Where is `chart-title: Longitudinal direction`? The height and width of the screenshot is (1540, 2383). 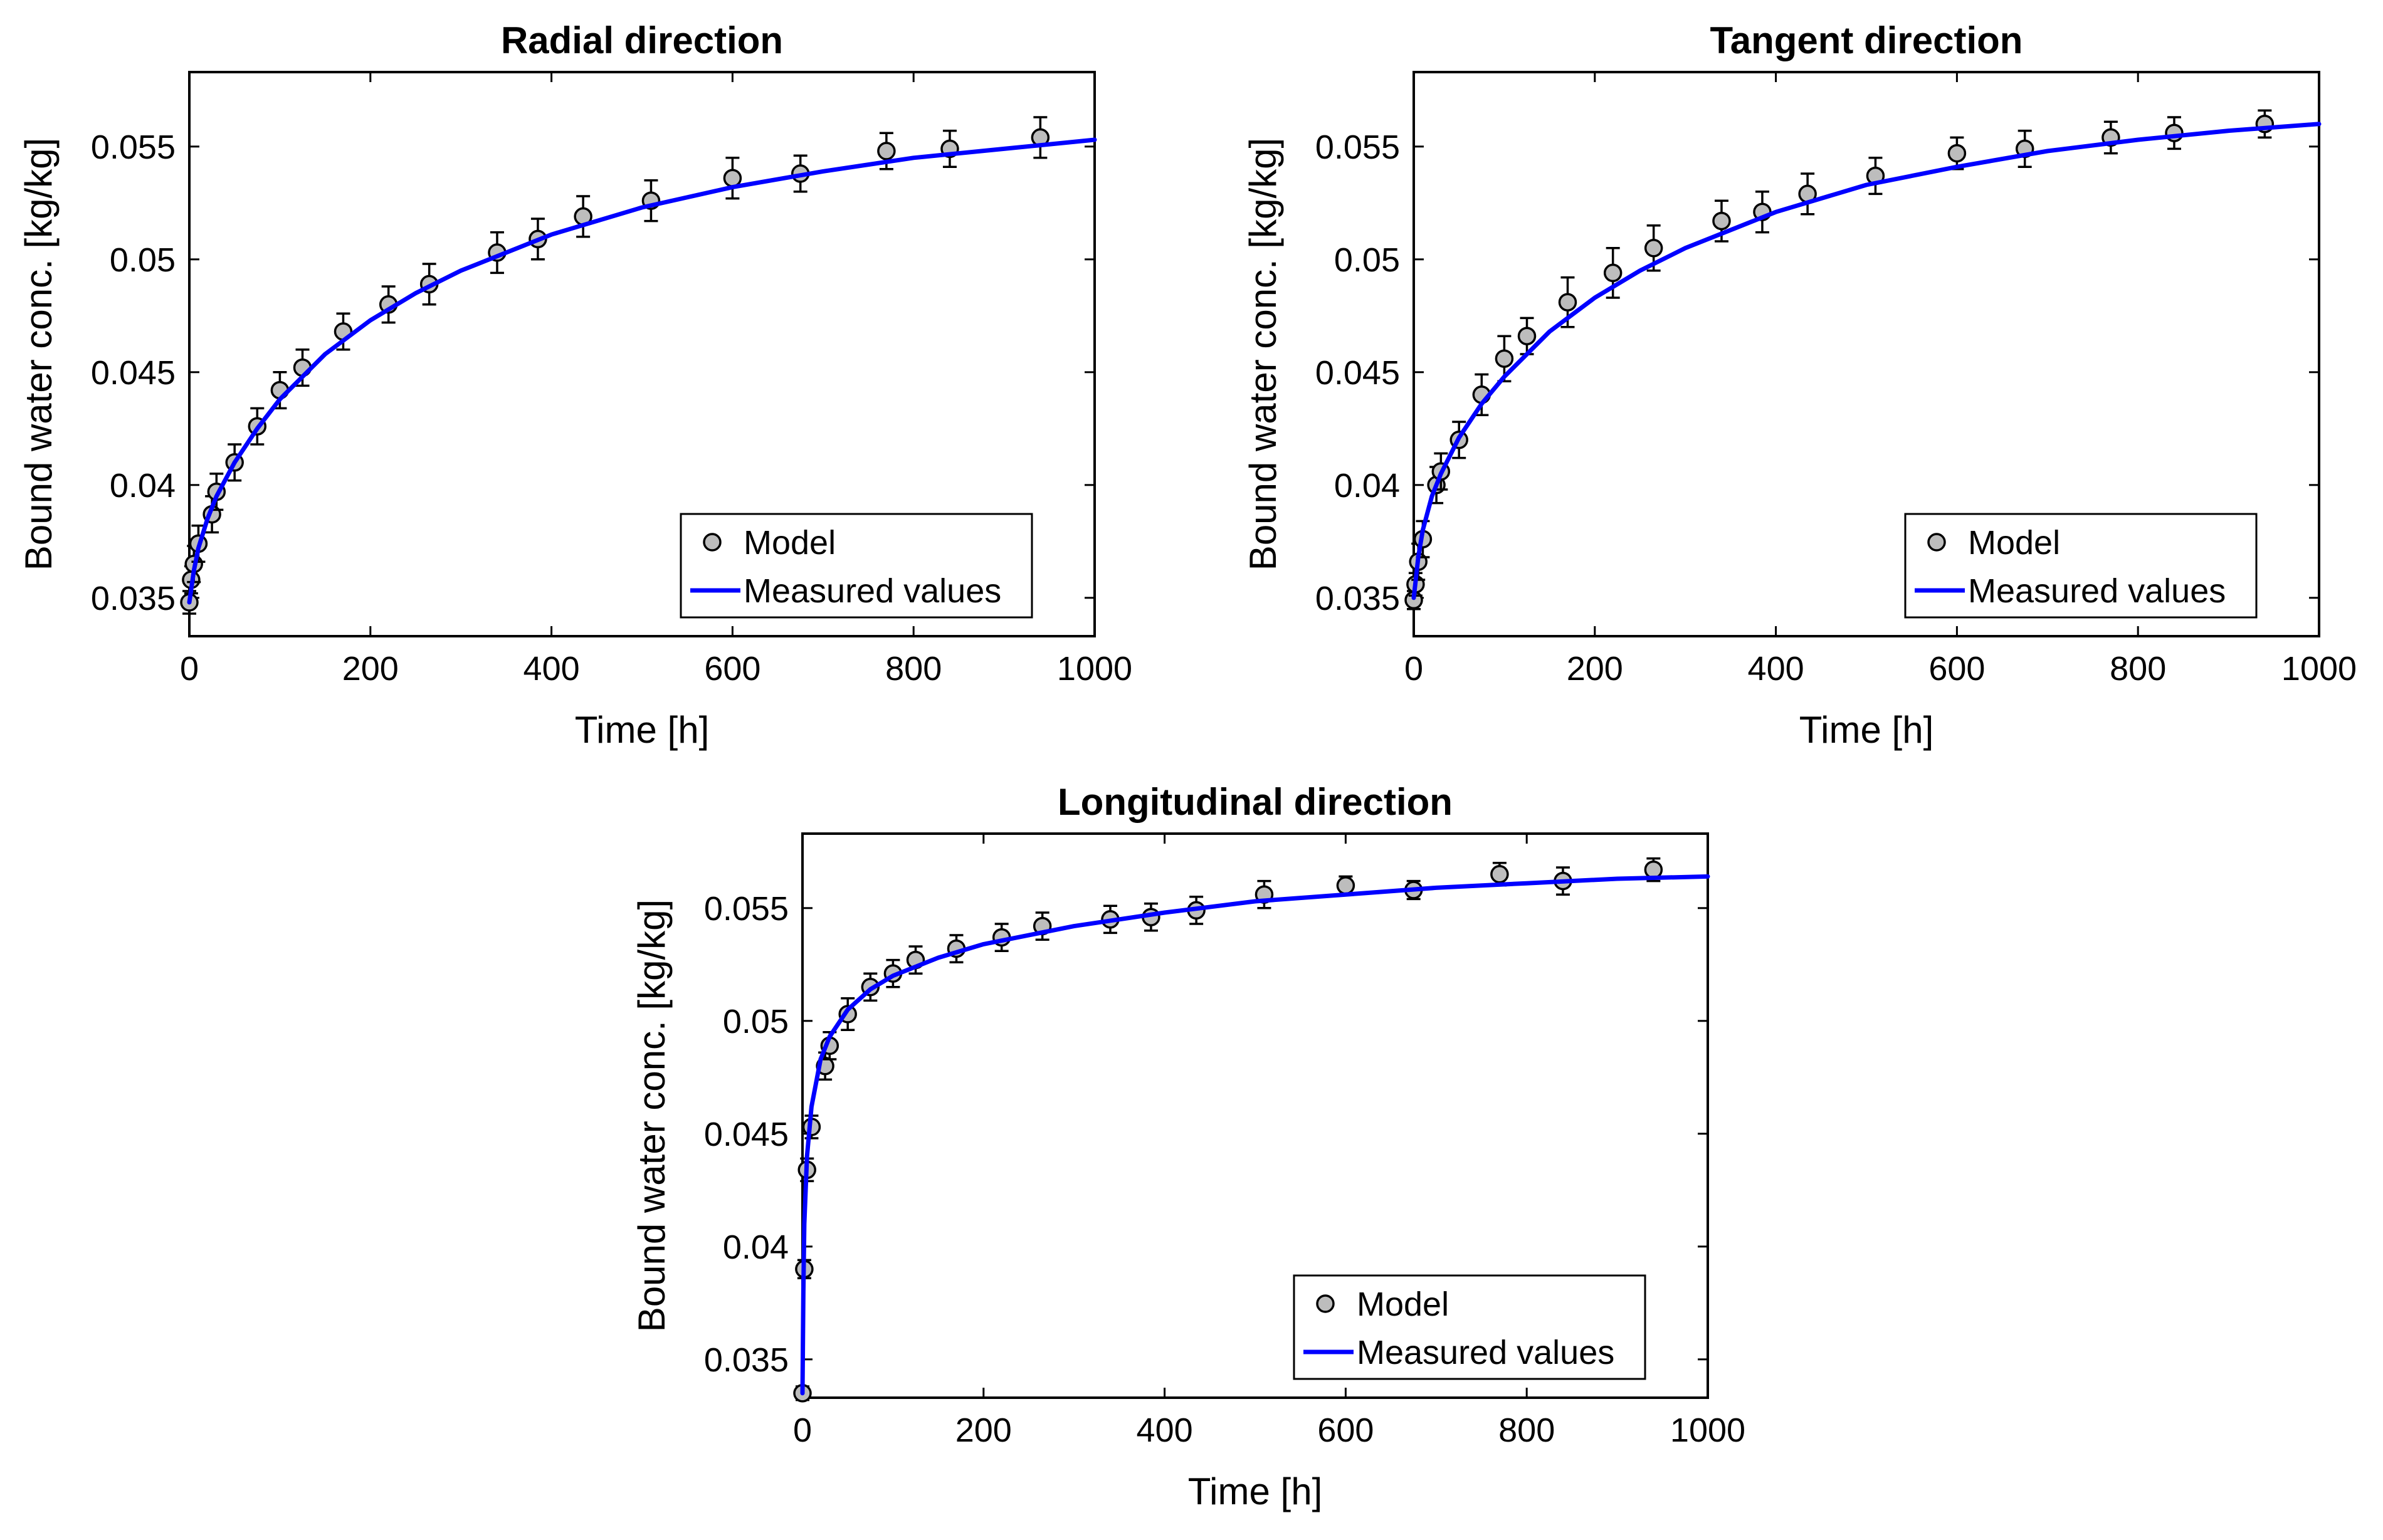 chart-title: Longitudinal direction is located at coordinates (1255, 802).